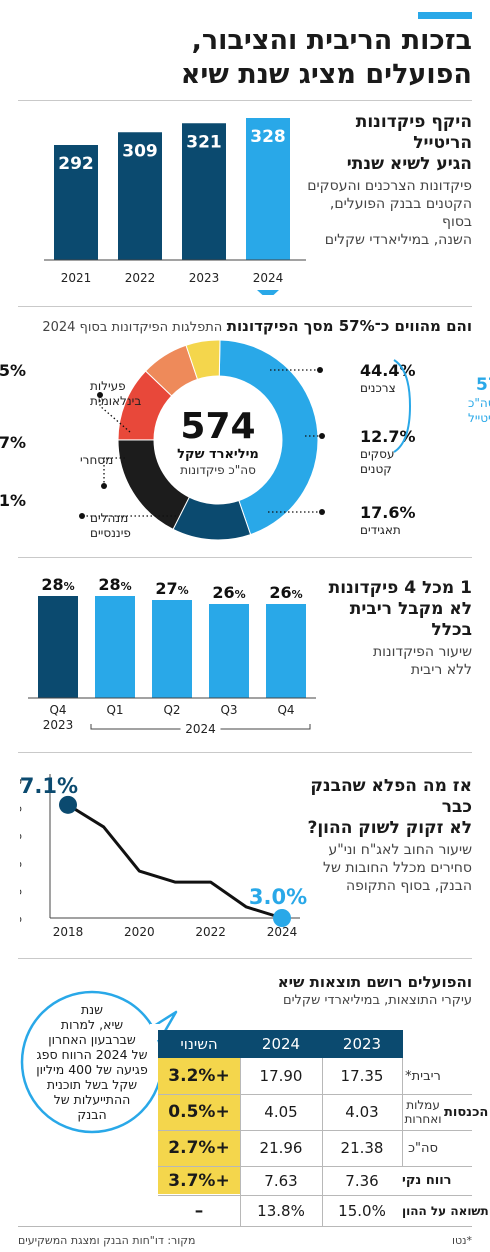 The height and width of the screenshot is (1252, 490). What do you see at coordinates (362, 1180) in the screenshot?
I see `cell-2023: 7.36` at bounding box center [362, 1180].